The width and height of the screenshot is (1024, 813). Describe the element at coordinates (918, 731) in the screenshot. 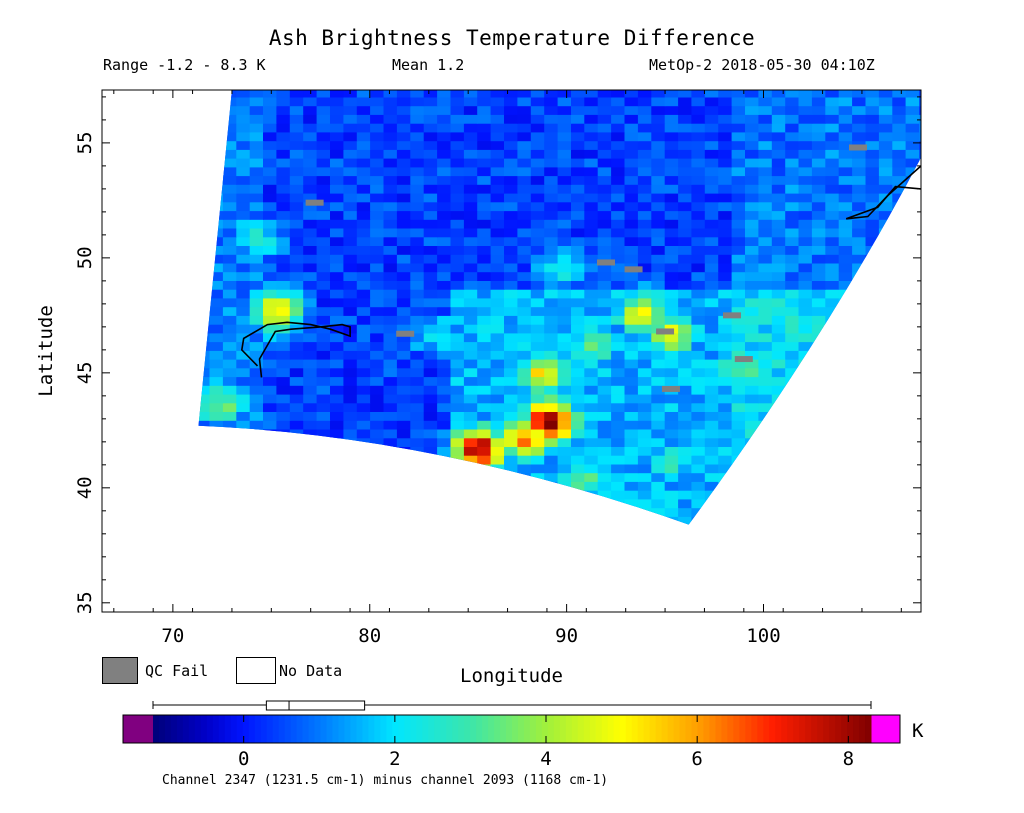

I see `colorbar-unit: K` at that location.